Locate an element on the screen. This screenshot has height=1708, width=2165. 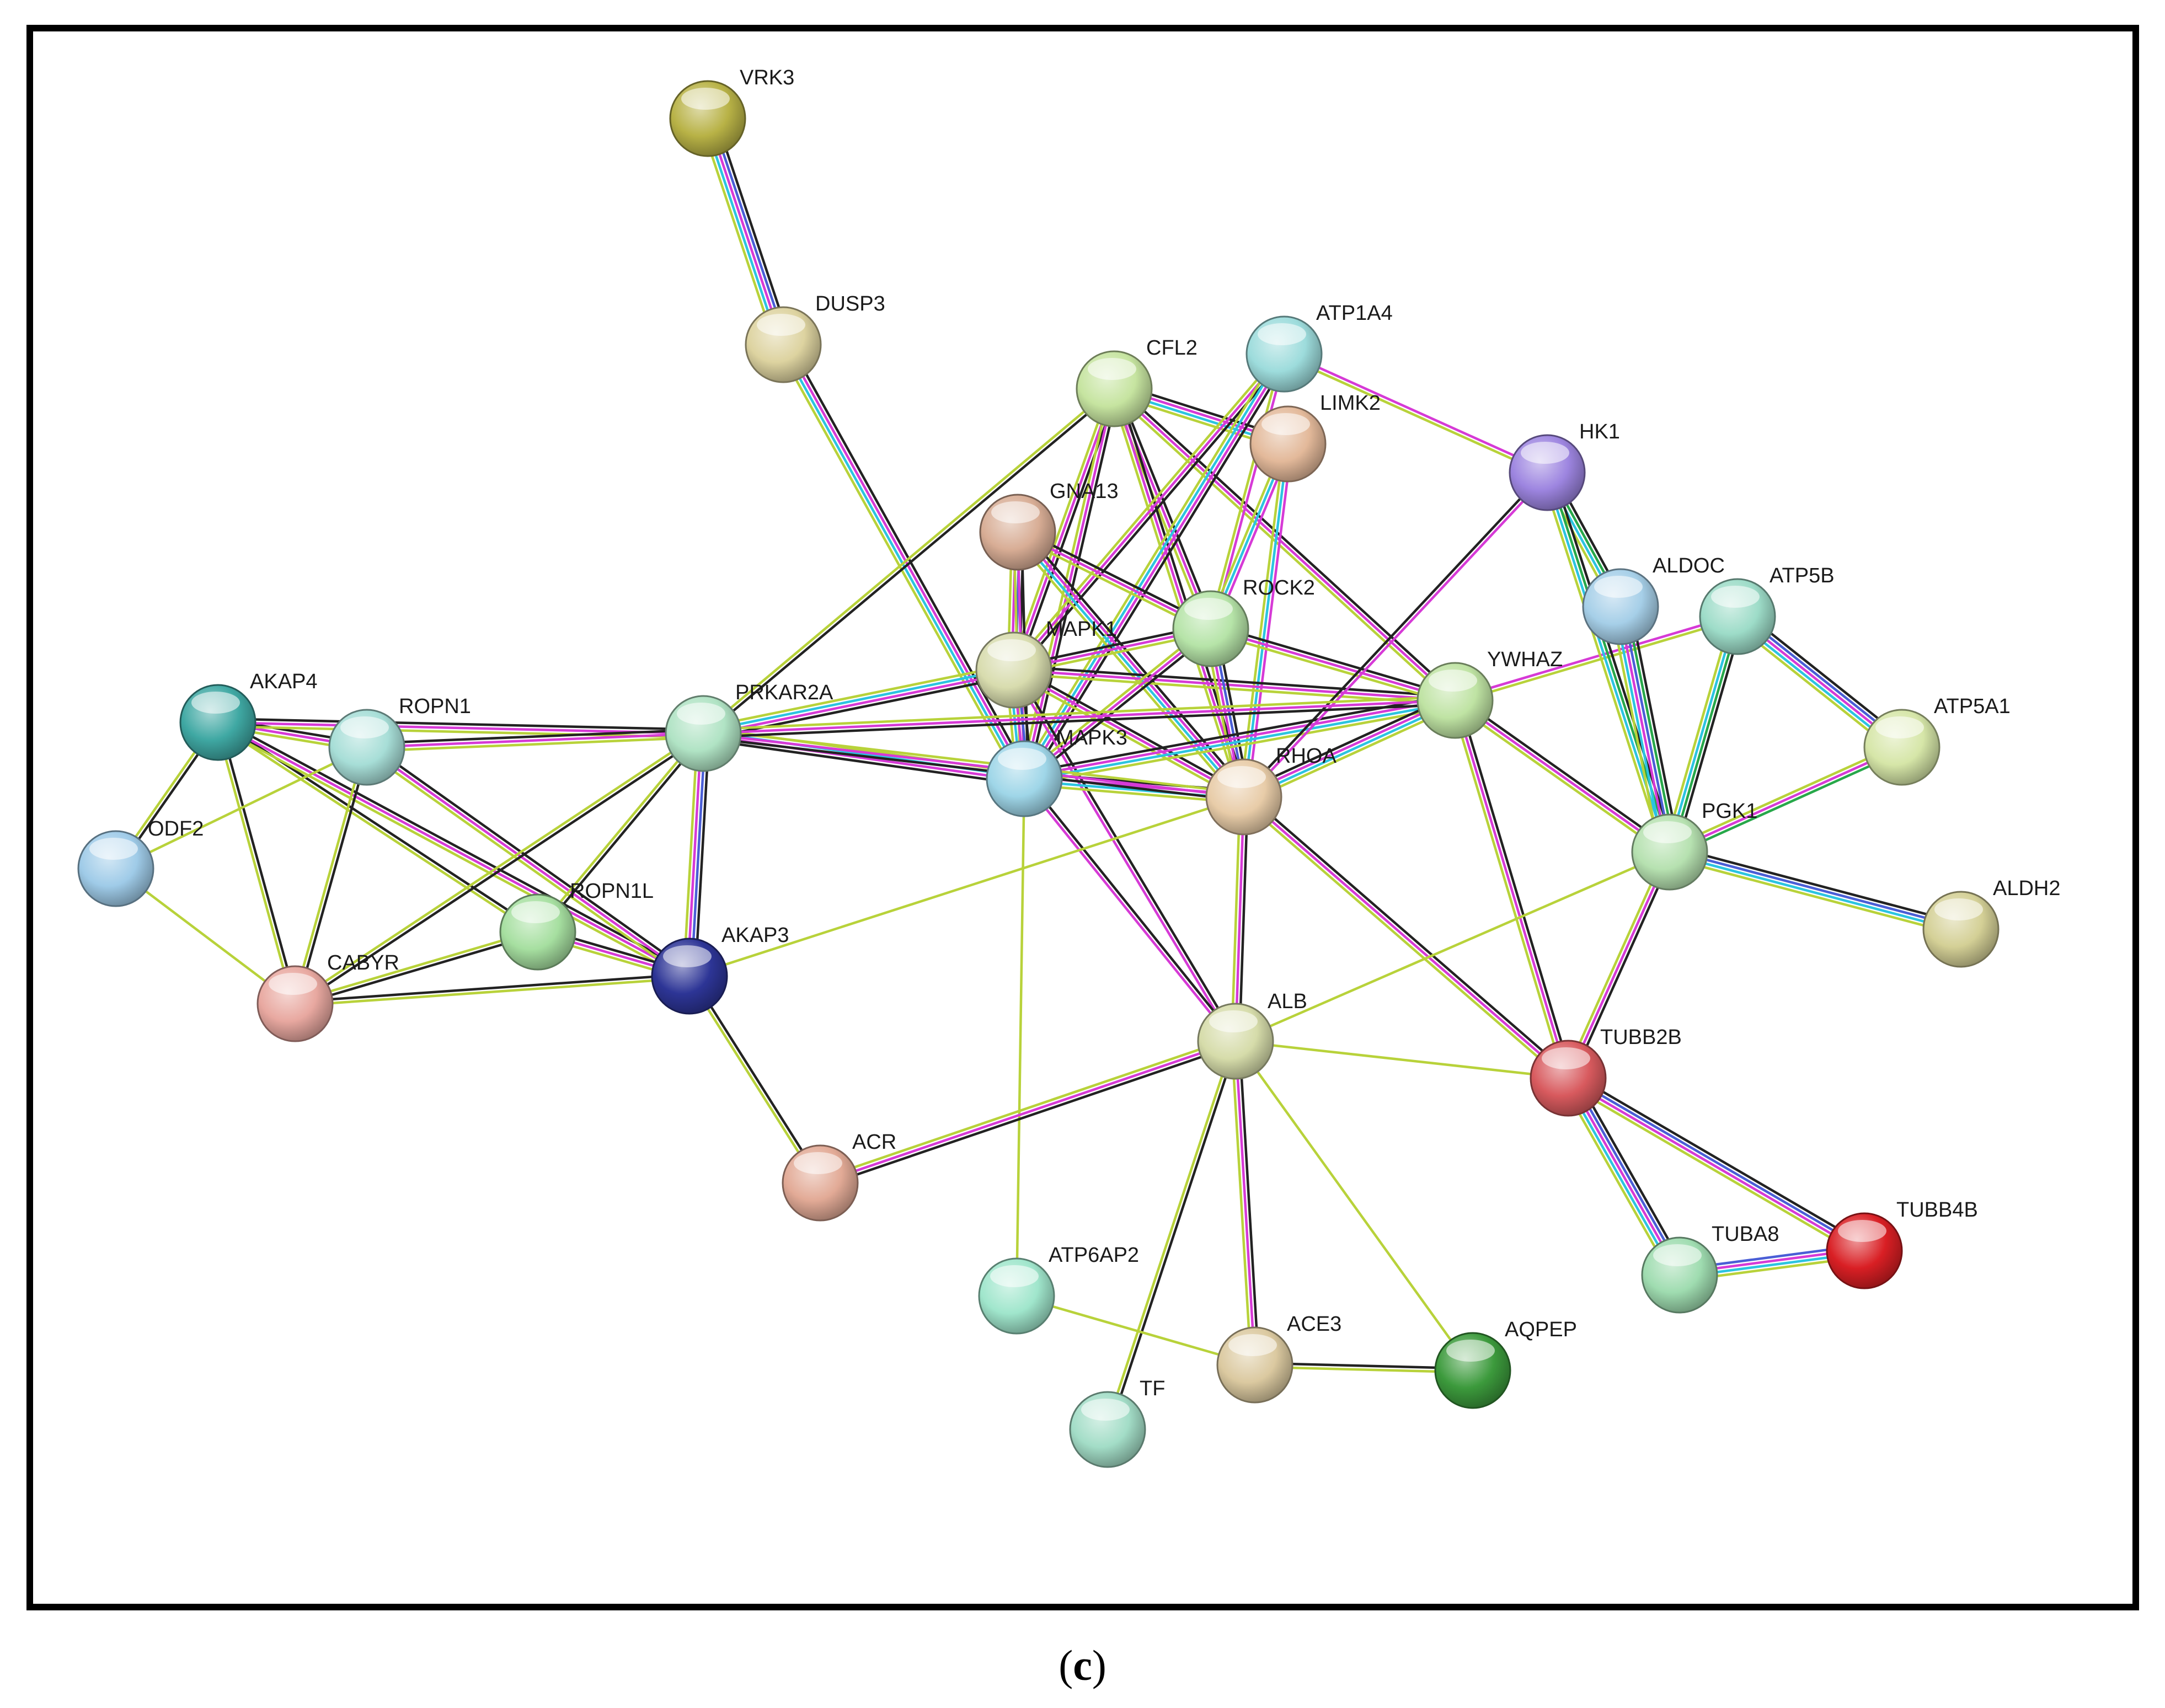
node-label: TF is located at coordinates (1152, 1389).